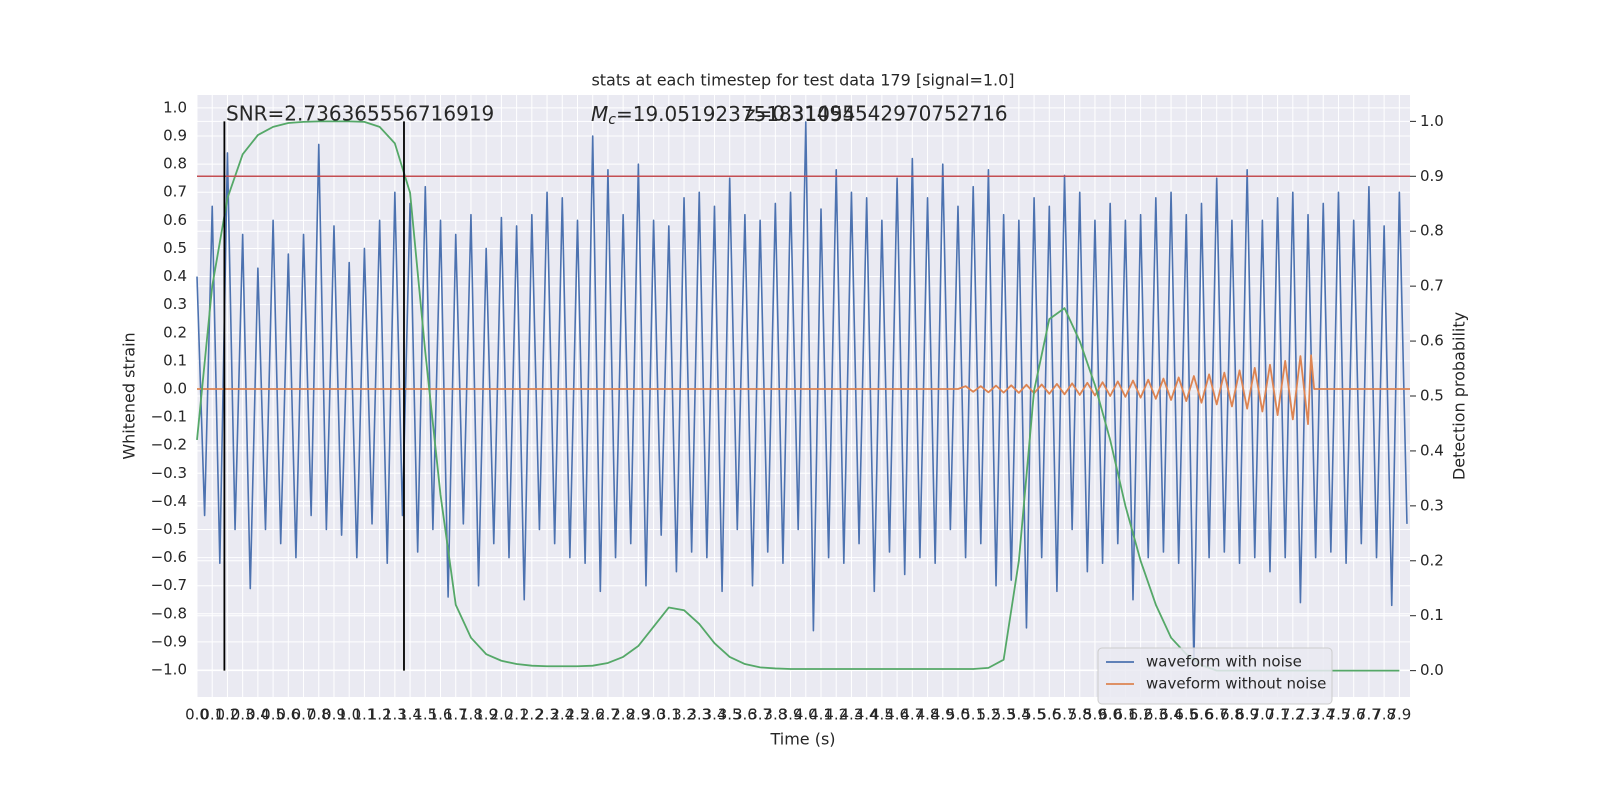 This screenshot has width=1600, height=800. Describe the element at coordinates (1141, 715) in the screenshot. I see `x-tick-label: 6.2` at that location.